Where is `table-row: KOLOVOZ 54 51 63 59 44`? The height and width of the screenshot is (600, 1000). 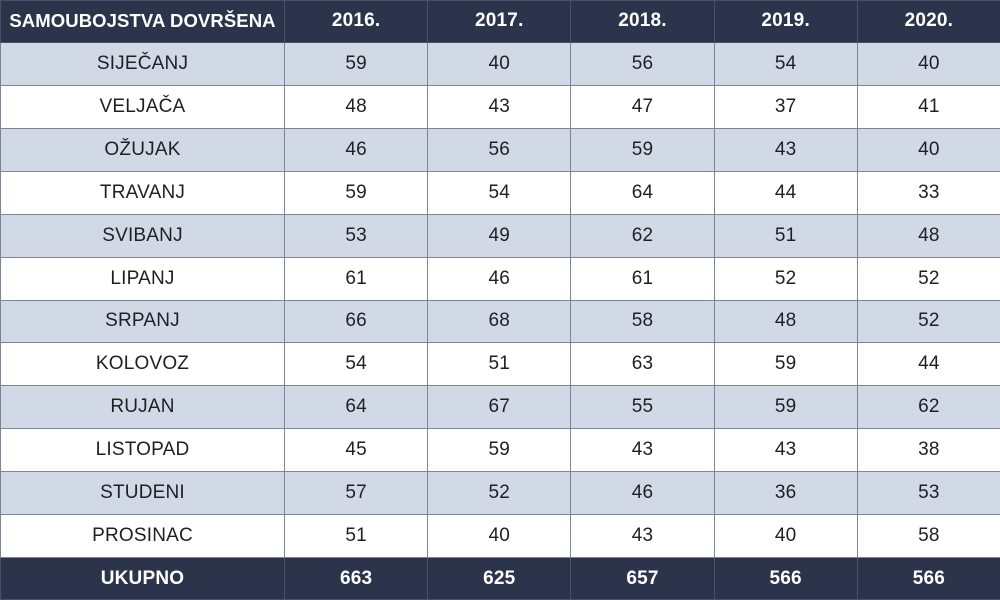 table-row: KOLOVOZ 54 51 63 59 44 is located at coordinates (500, 364).